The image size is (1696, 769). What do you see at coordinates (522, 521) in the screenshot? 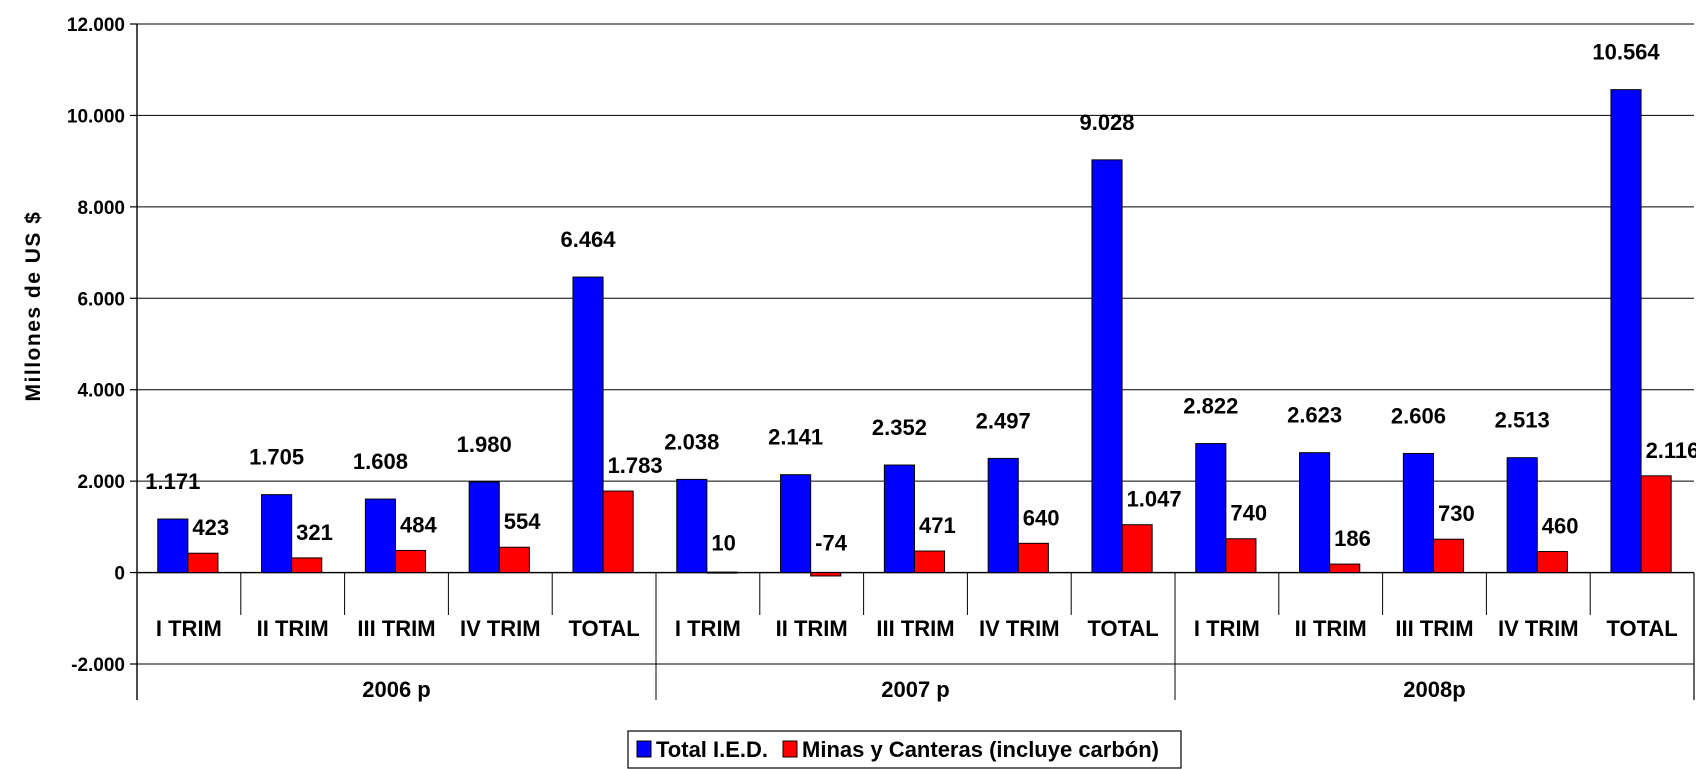
I see `data-label-minas-canteras: 554` at bounding box center [522, 521].